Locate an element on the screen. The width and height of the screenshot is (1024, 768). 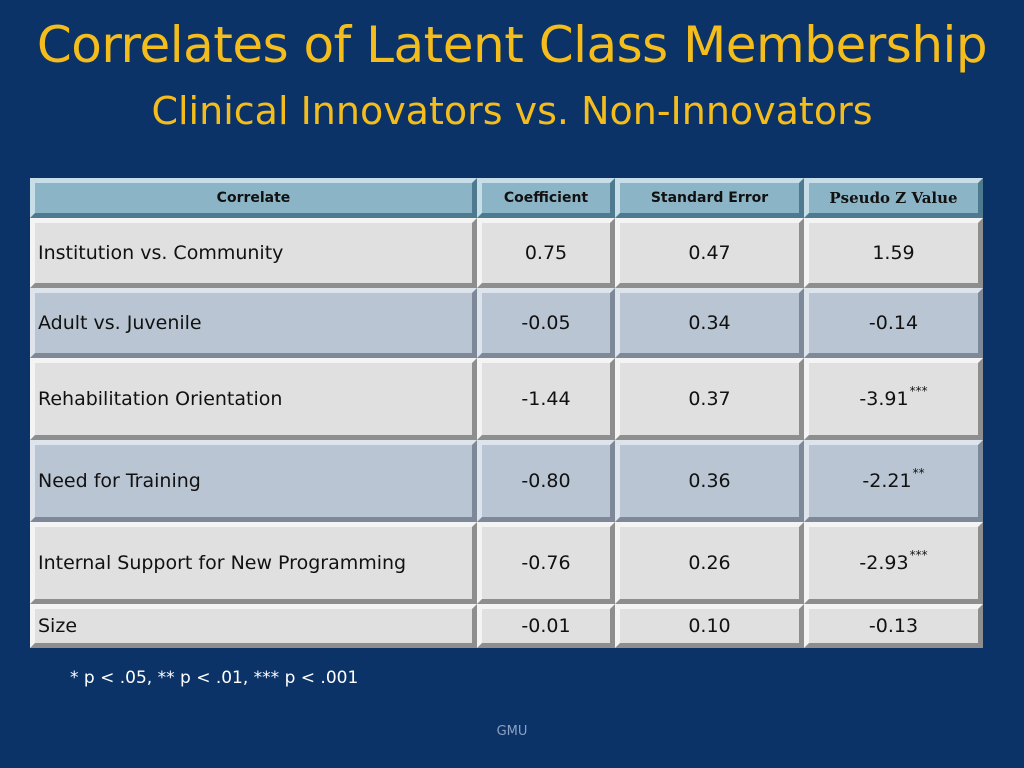
correlate-cell: Institution vs. Community is located at coordinates (253, 253).